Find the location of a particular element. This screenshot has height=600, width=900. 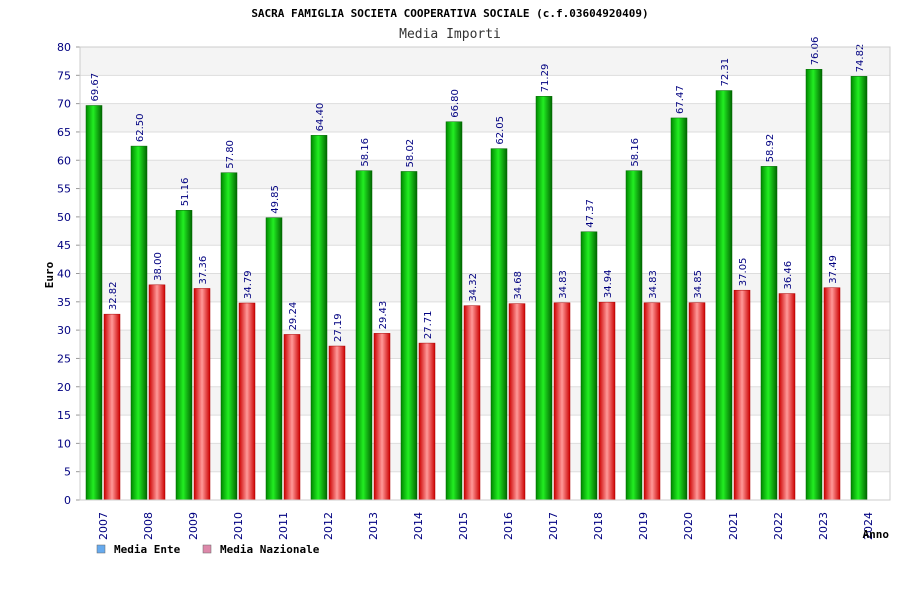

x-tick-label: 2015 is located at coordinates (463, 526).